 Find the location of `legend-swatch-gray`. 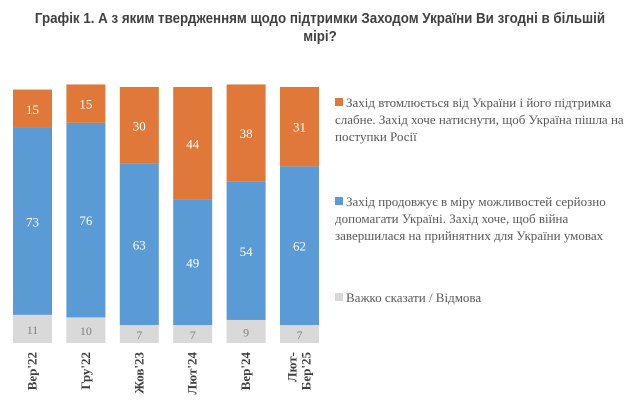

legend-swatch-gray is located at coordinates (339, 297).